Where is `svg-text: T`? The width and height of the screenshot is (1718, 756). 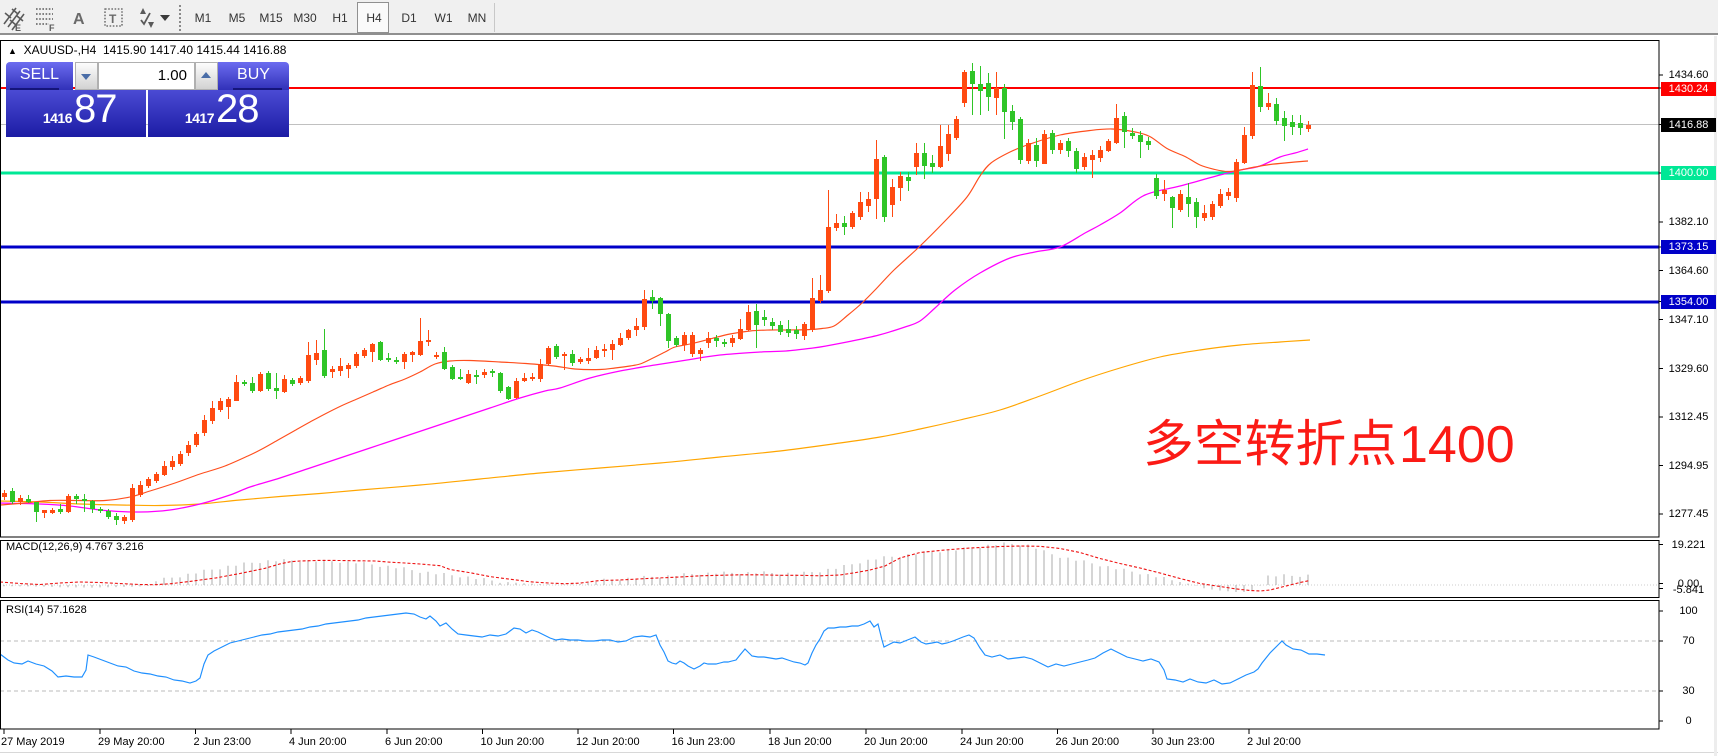 svg-text: T is located at coordinates (113, 19).